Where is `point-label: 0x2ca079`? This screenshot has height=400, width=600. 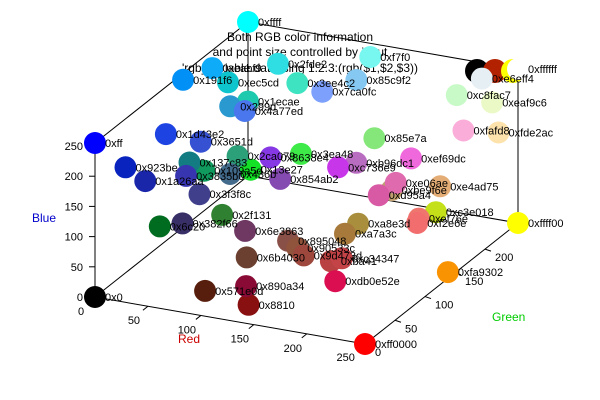 point-label: 0x2ca079 is located at coordinates (272, 157).